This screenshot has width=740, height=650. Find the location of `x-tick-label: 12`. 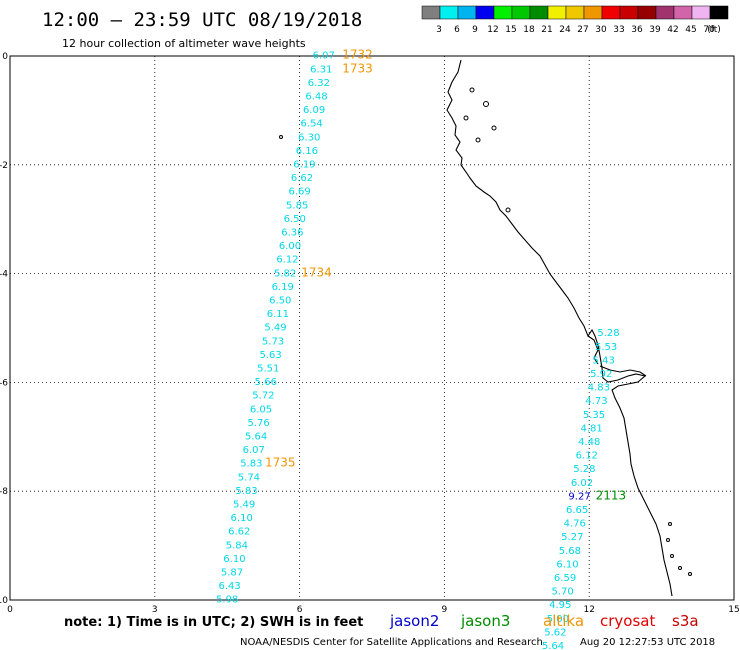

x-tick-label: 12 is located at coordinates (588, 610).